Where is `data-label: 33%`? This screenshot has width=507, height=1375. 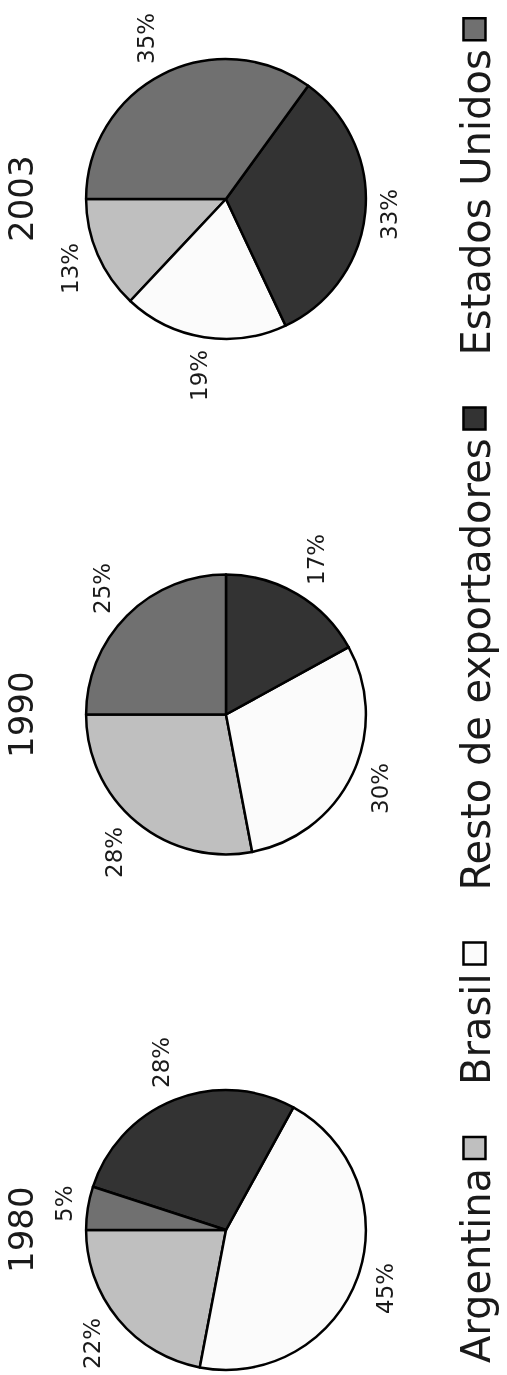
data-label: 33% is located at coordinates (389, 214).